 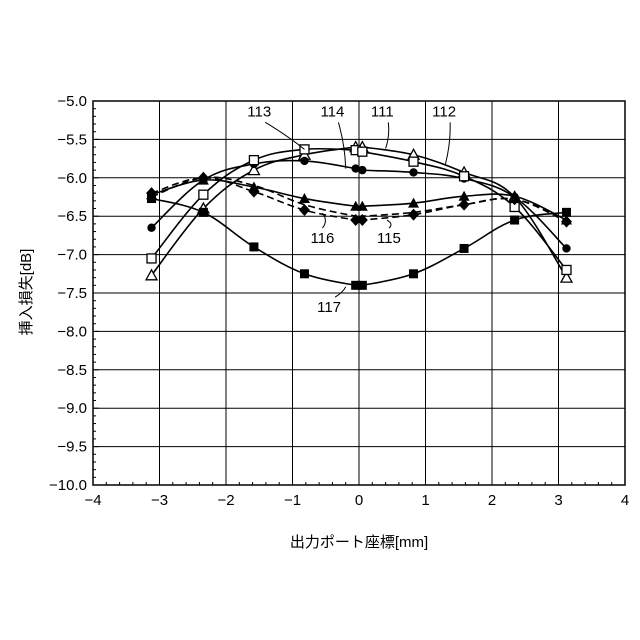 What do you see at coordinates (259, 111) in the screenshot?
I see `callout-label-113: 113` at bounding box center [259, 111].